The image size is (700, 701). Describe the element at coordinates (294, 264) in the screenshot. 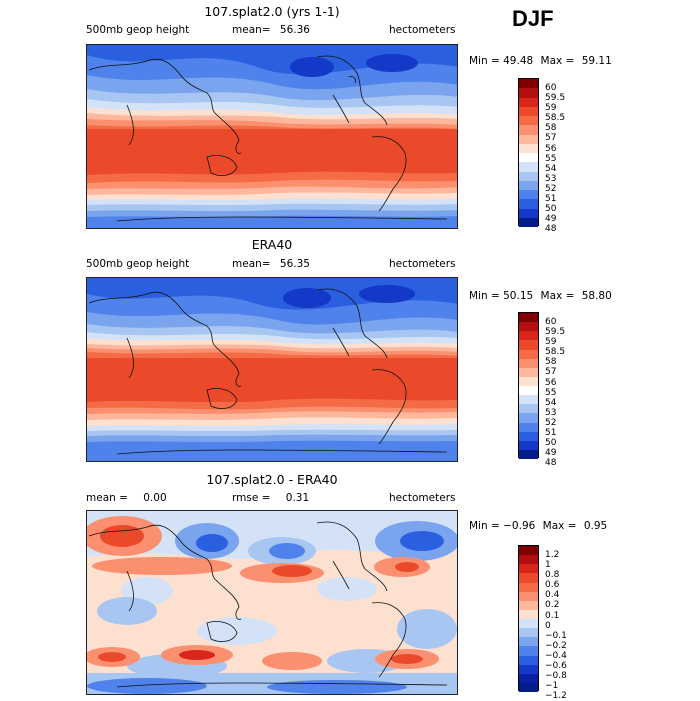

I see `panel-2-mean-value: 56.35` at that location.